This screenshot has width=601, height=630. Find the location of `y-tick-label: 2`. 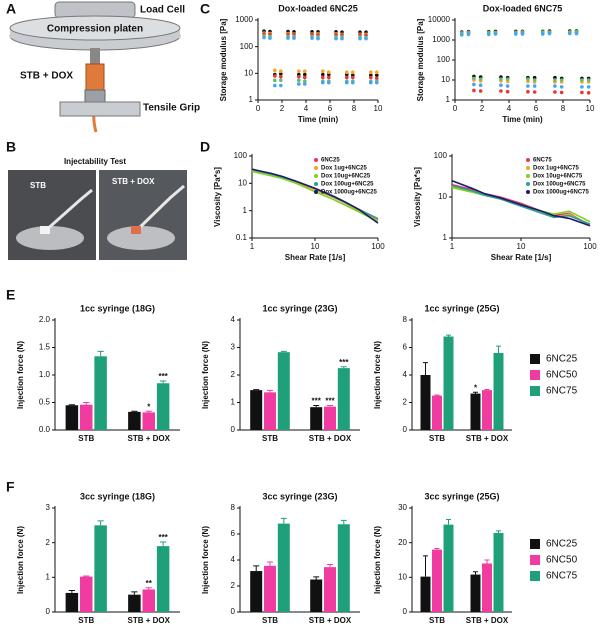

y-tick-label: 2 is located at coordinates (233, 585).